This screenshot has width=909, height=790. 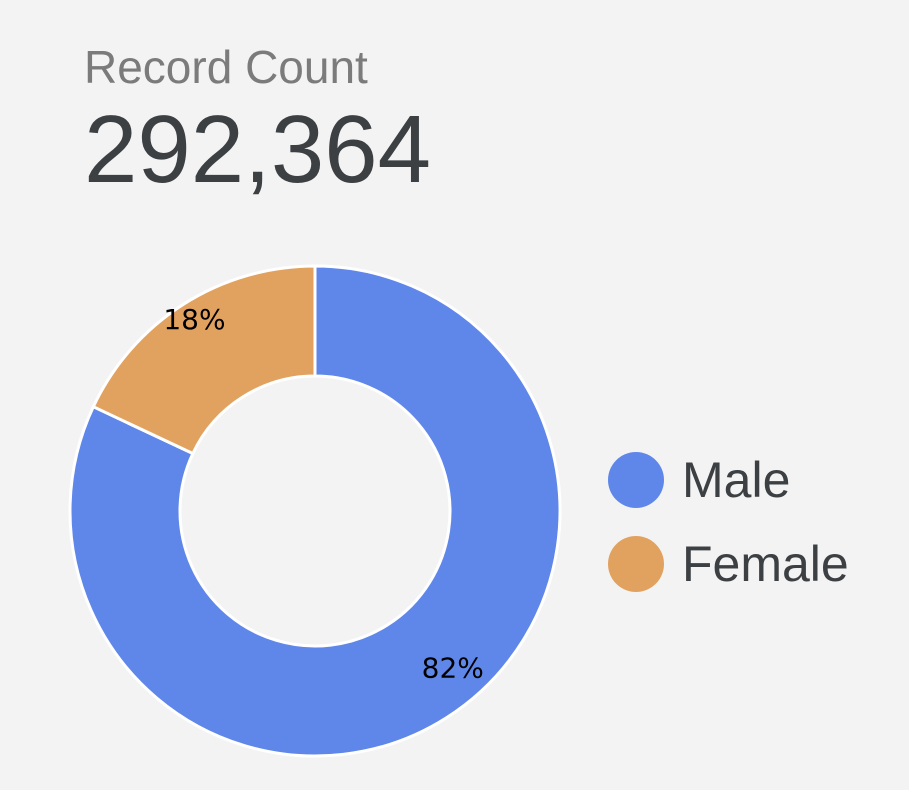 I want to click on slice-label-male: 82%, so click(x=453, y=668).